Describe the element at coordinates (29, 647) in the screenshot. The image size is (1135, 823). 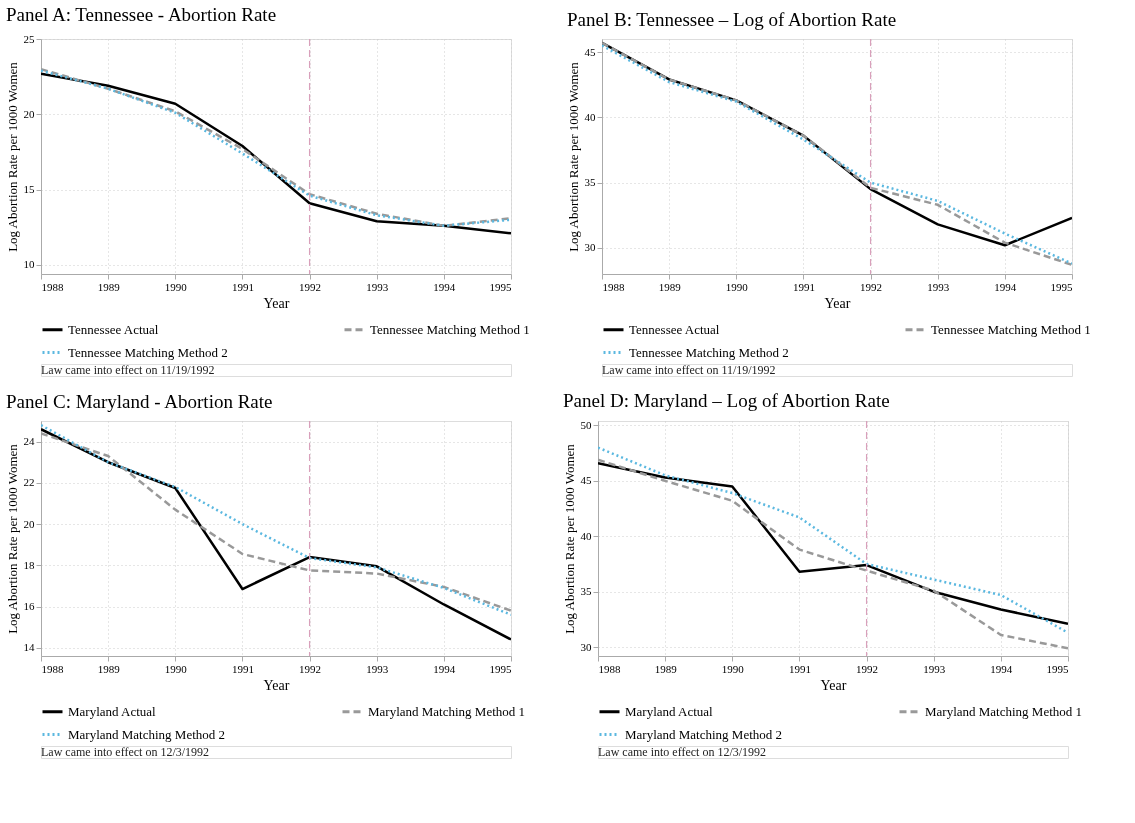
I see `y-tick-label: 14` at that location.